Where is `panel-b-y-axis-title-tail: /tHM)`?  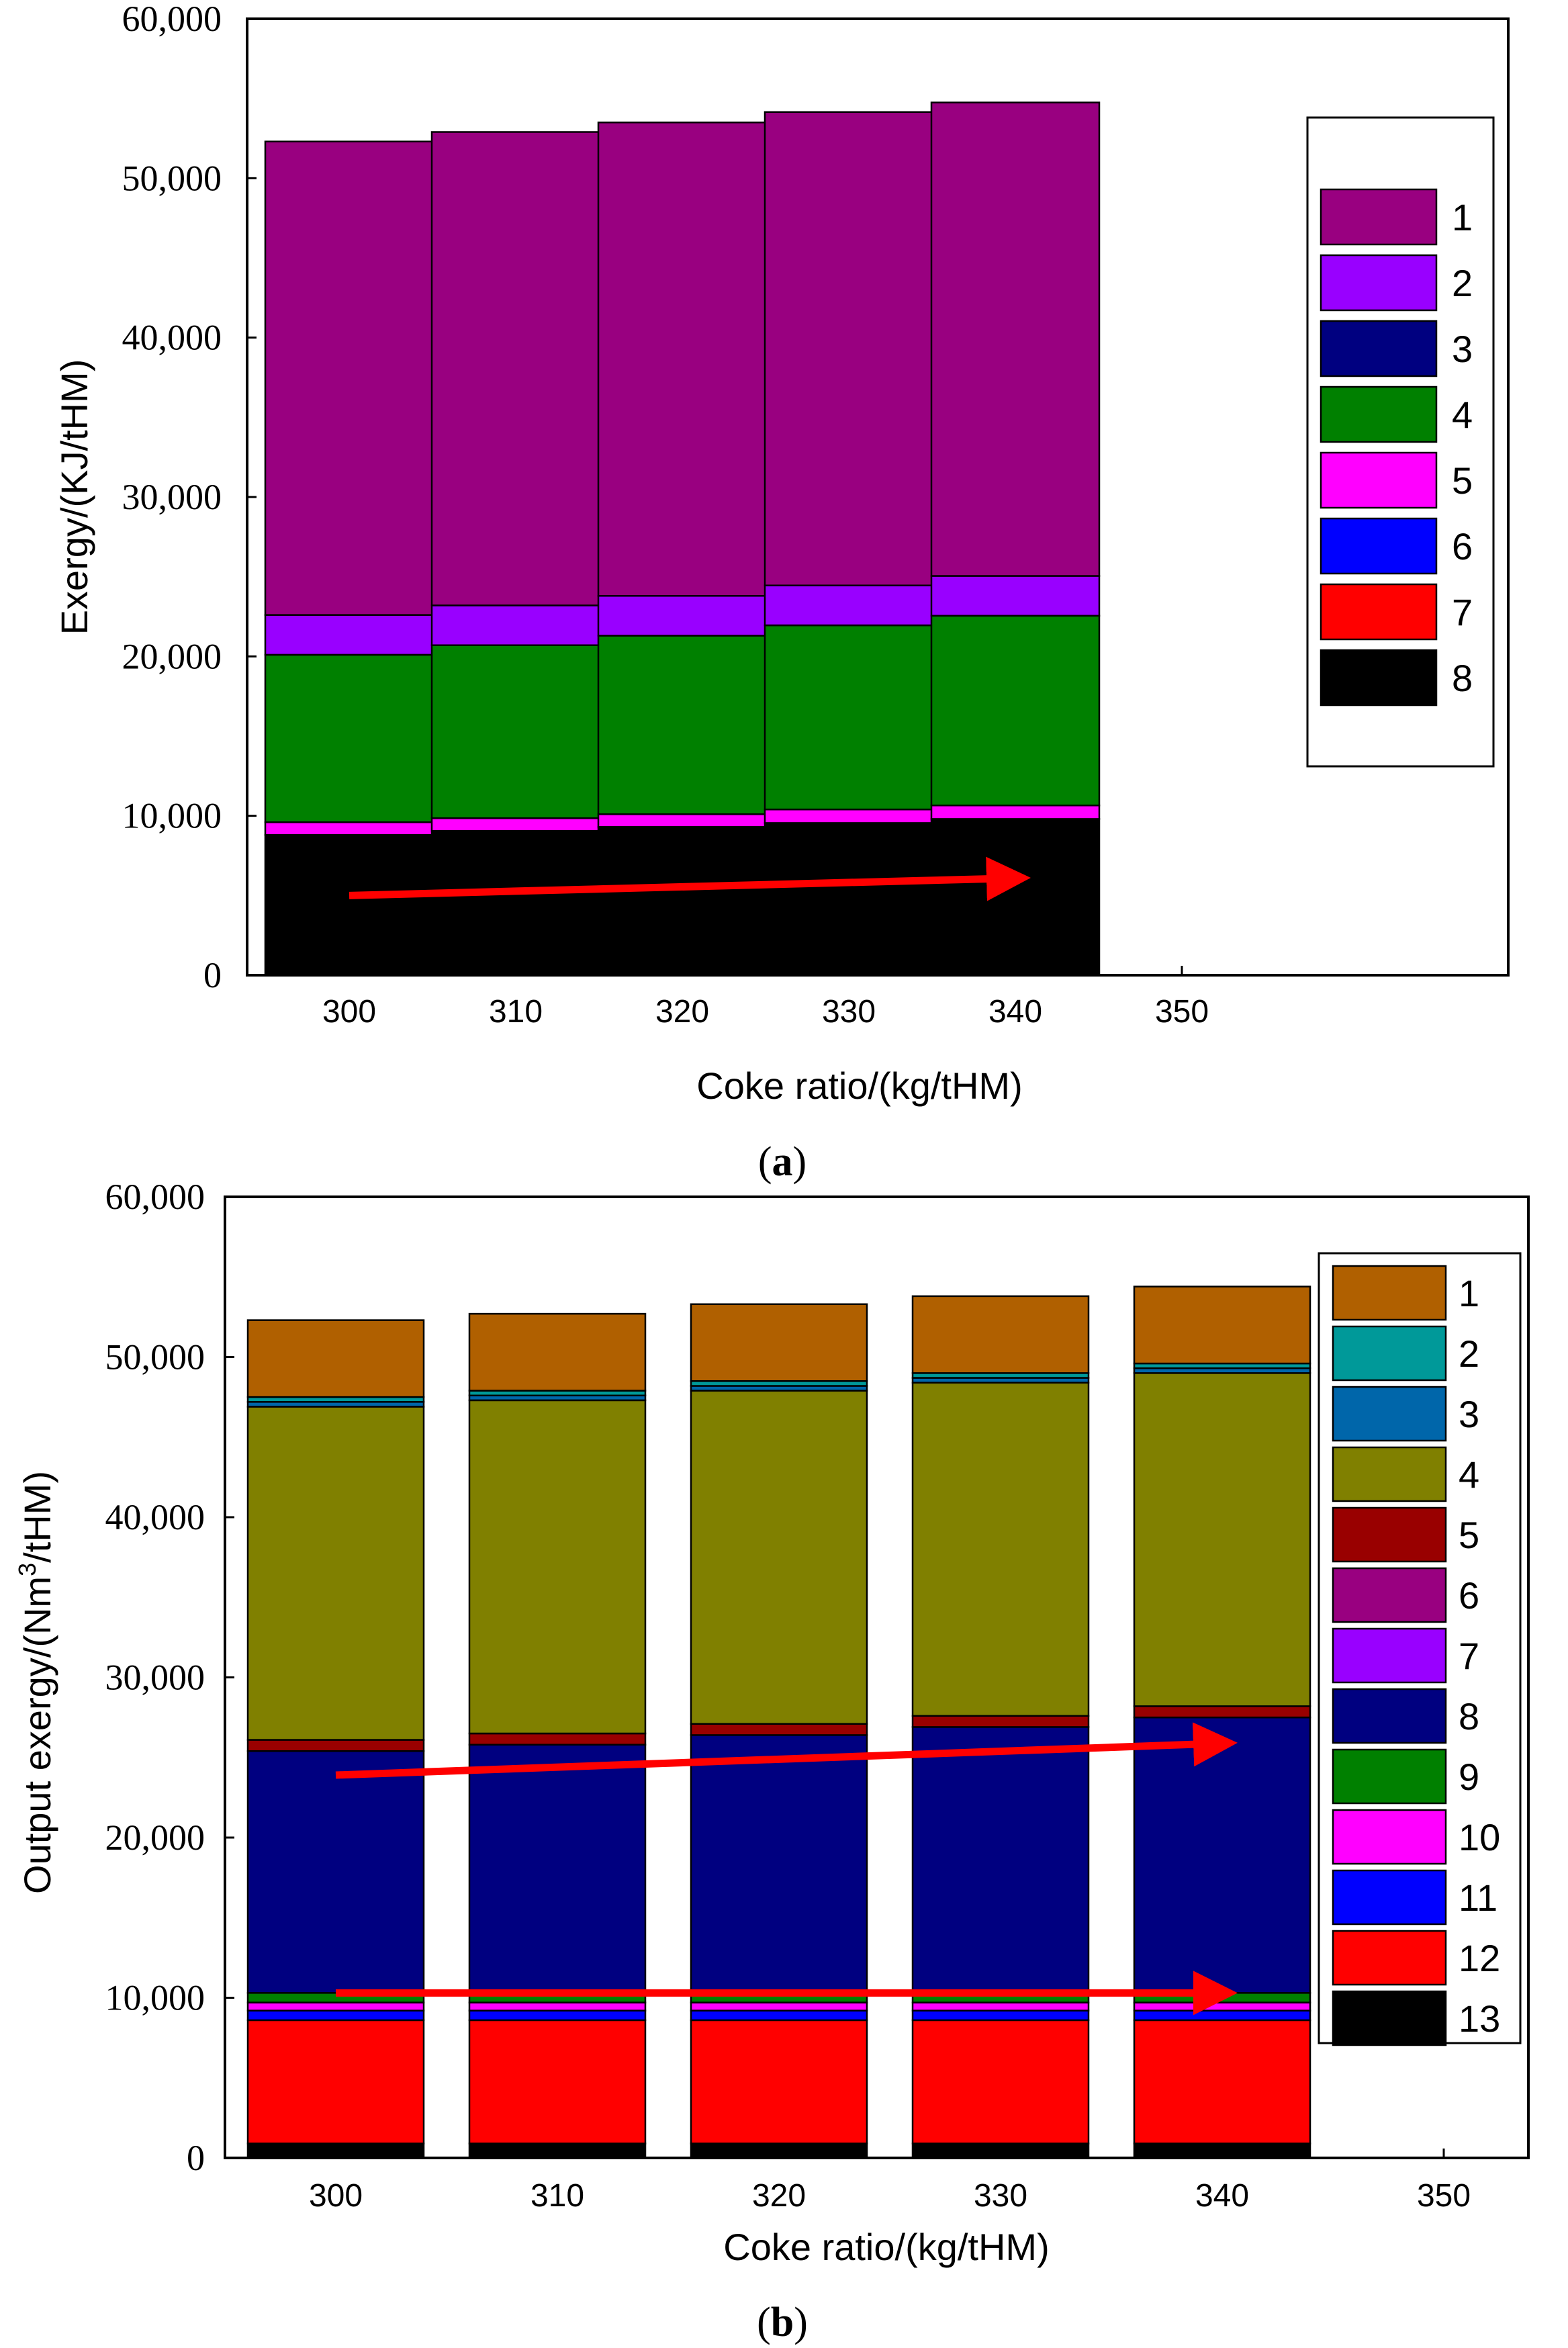 panel-b-y-axis-title-tail: /tHM) is located at coordinates (37, 1517).